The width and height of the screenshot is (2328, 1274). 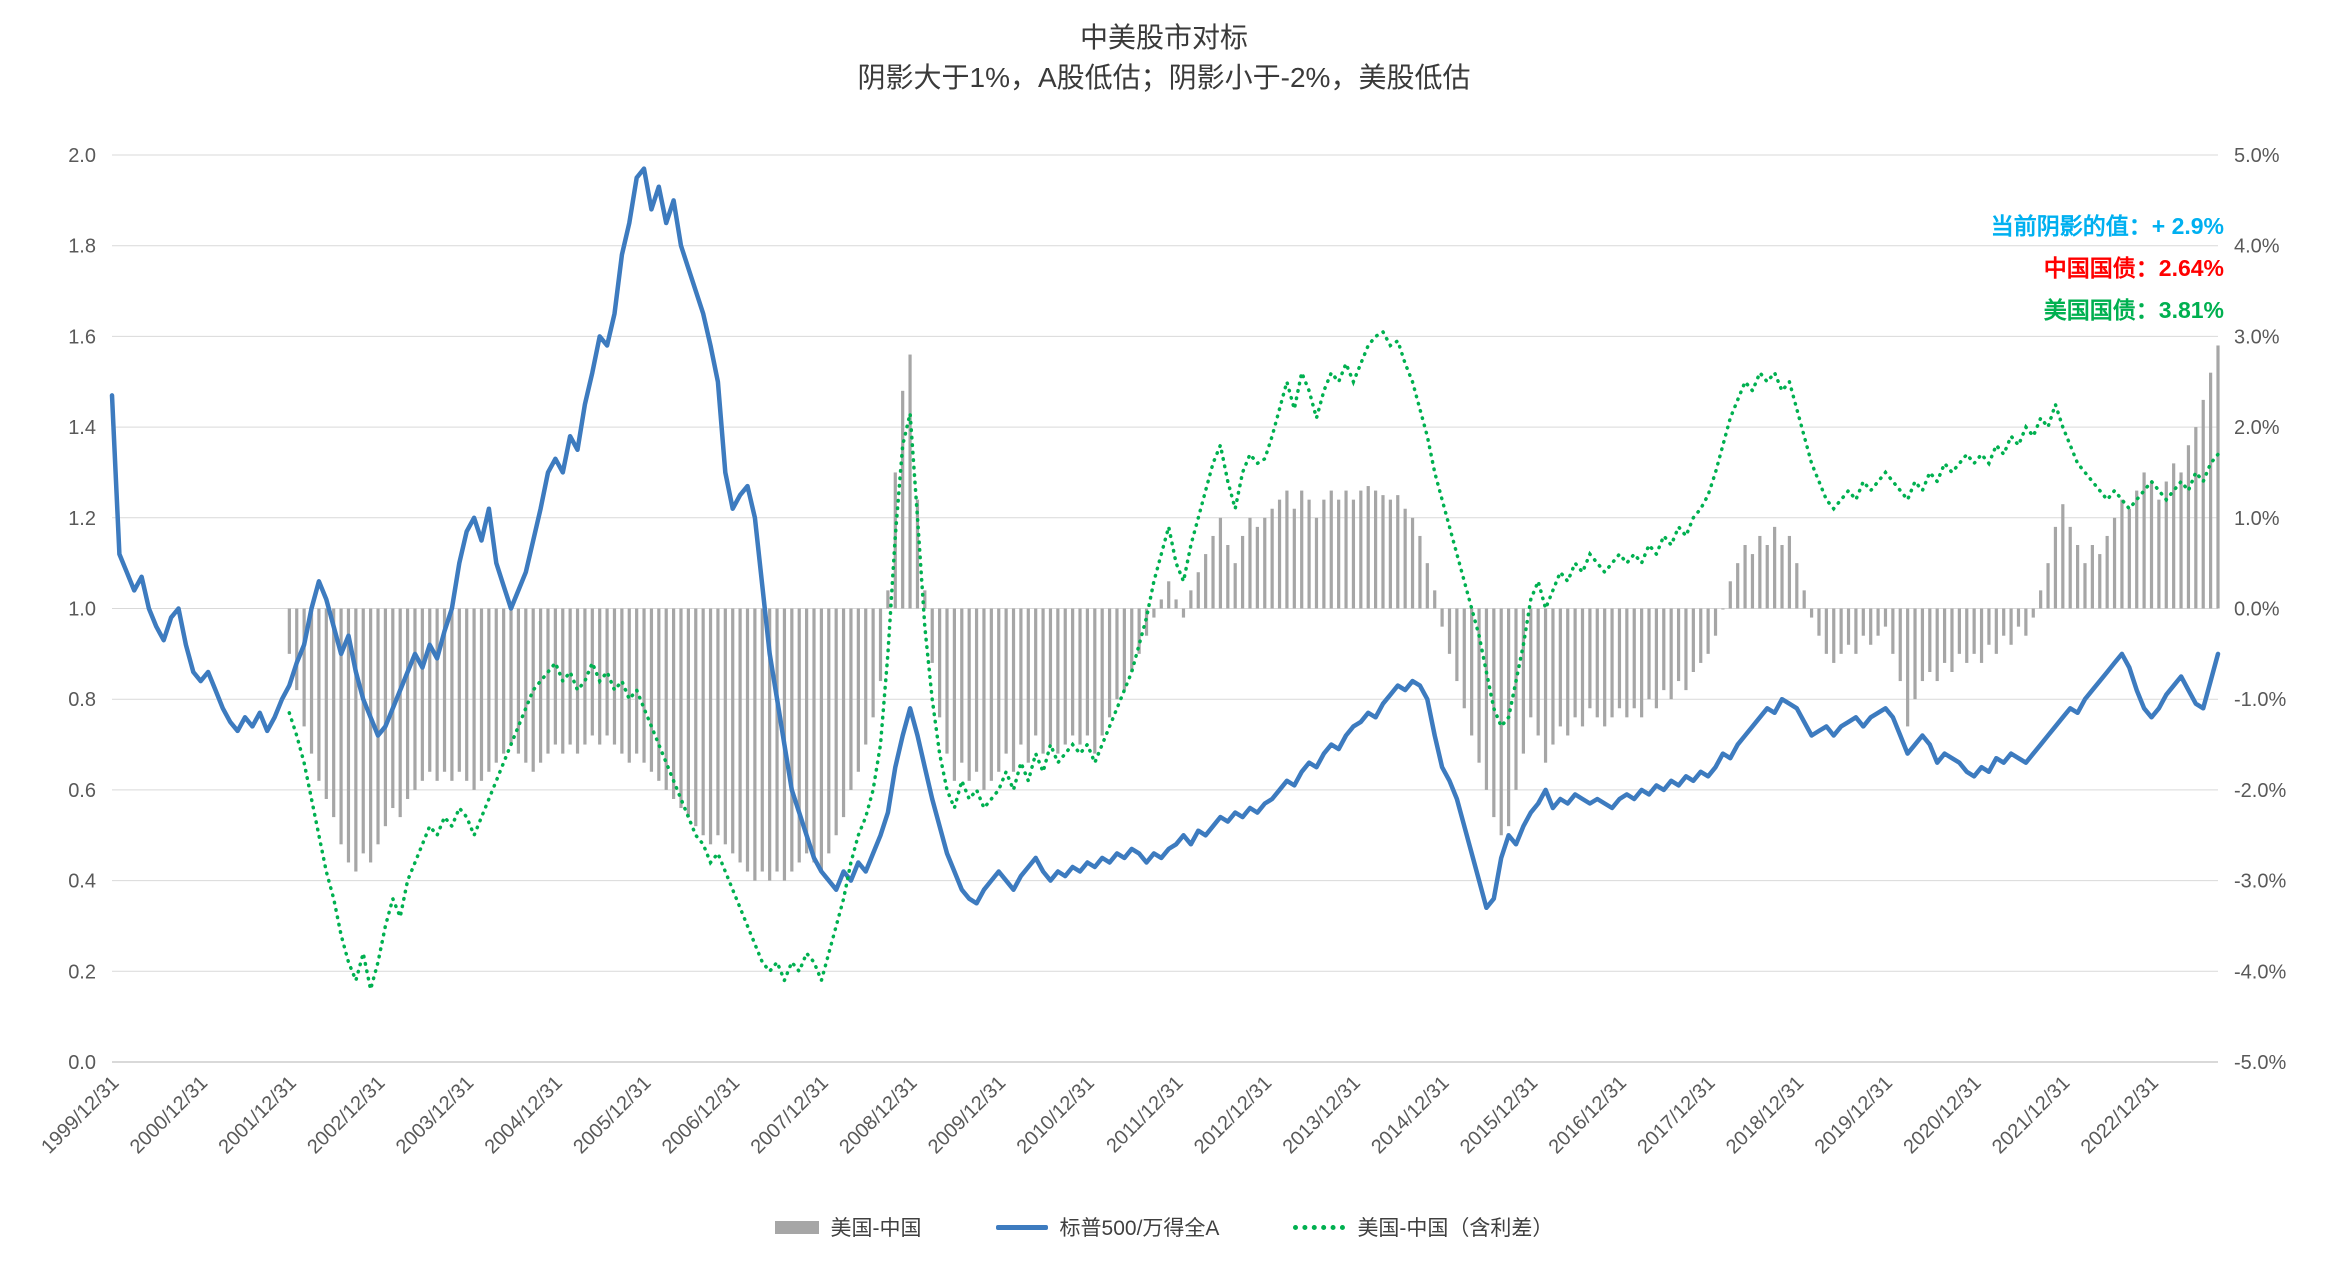 What do you see at coordinates (2257, 519) in the screenshot?
I see `right-axis-tick-label: 1.0%` at bounding box center [2257, 519].